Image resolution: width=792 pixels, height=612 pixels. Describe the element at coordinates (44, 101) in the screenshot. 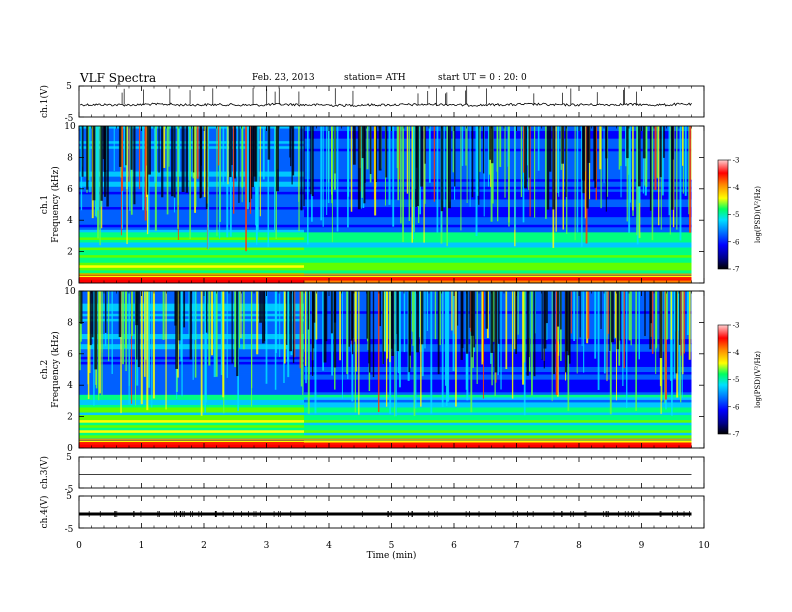

I see `y-axis-label: ch.1(V)` at that location.